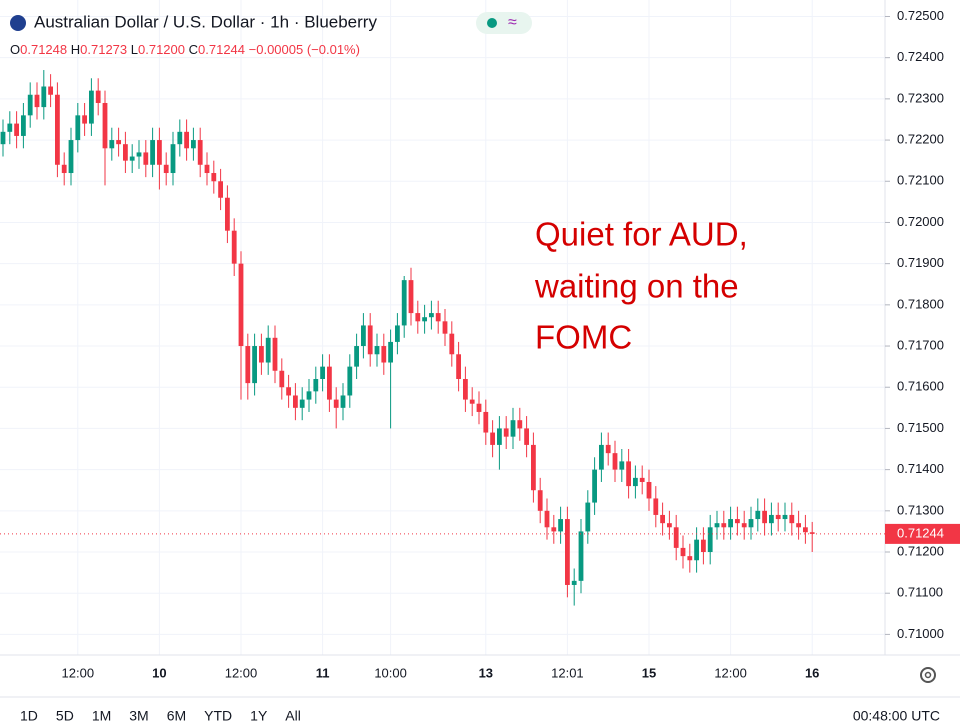  What do you see at coordinates (920, 386) in the screenshot?
I see `y-tick-label: 0.71600` at bounding box center [920, 386].